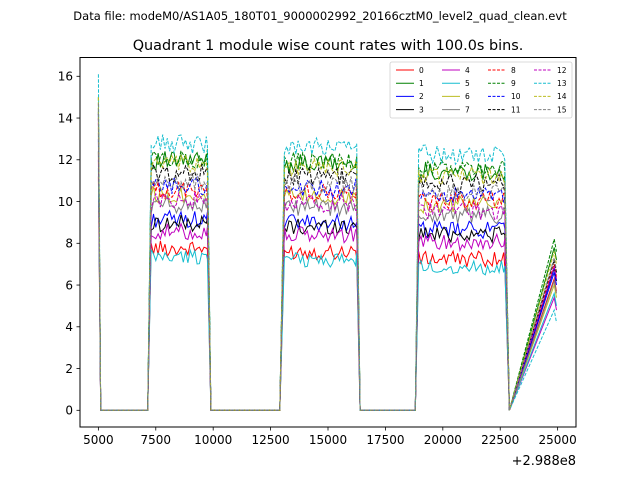 The width and height of the screenshot is (640, 484). Describe the element at coordinates (544, 461) in the screenshot. I see `x-axis-offset-label: +2.988e8` at that location.